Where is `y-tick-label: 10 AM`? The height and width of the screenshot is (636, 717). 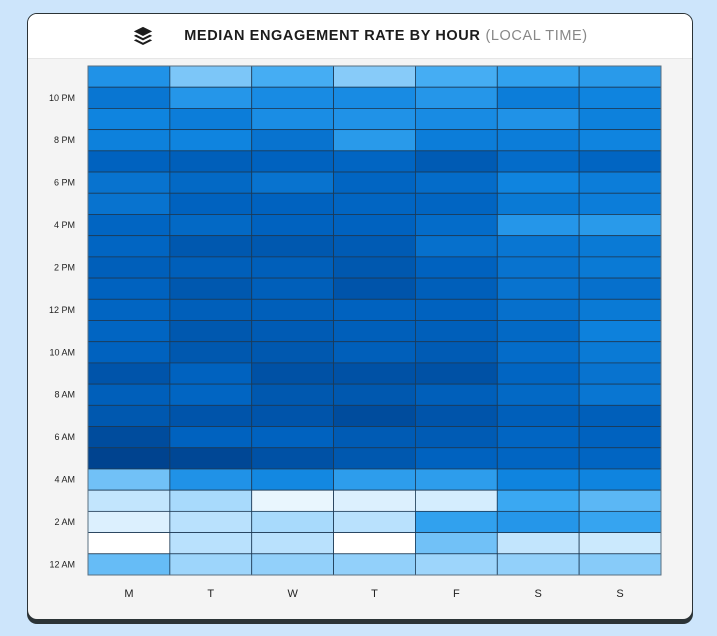
y-tick-label: 10 AM is located at coordinates (62, 352).